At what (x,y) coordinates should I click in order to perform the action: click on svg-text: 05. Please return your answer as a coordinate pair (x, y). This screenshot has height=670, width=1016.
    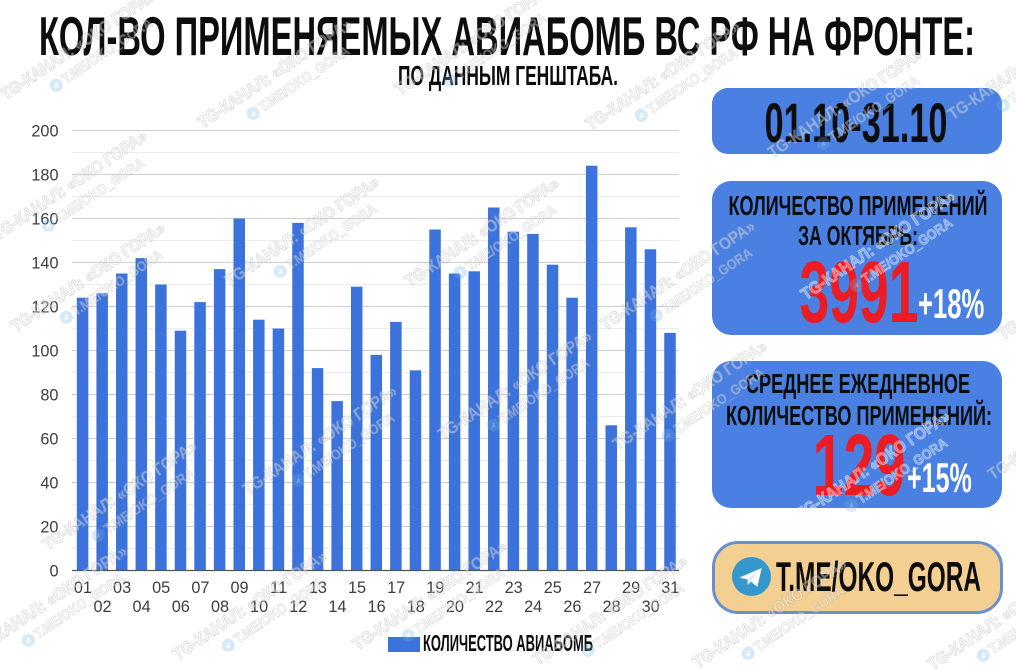
    Looking at the image, I should click on (161, 588).